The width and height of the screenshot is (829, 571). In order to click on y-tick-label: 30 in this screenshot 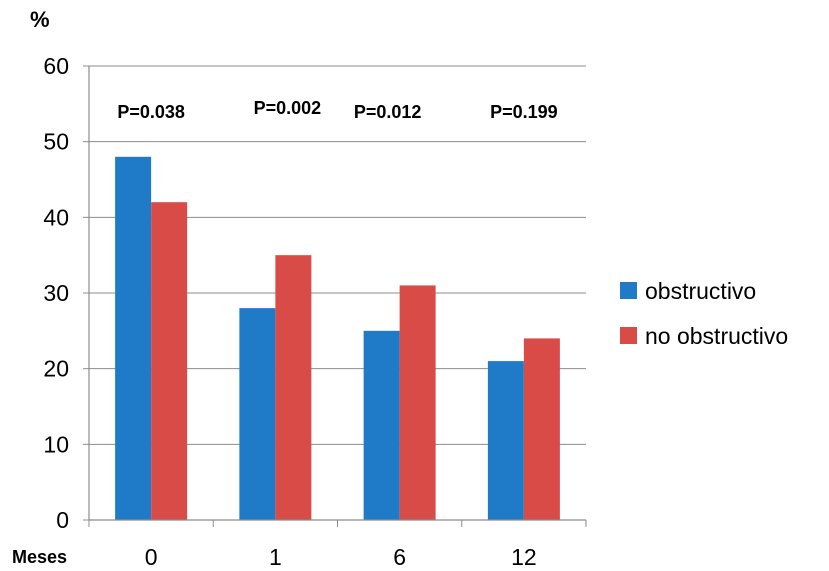, I will do `click(56, 293)`.